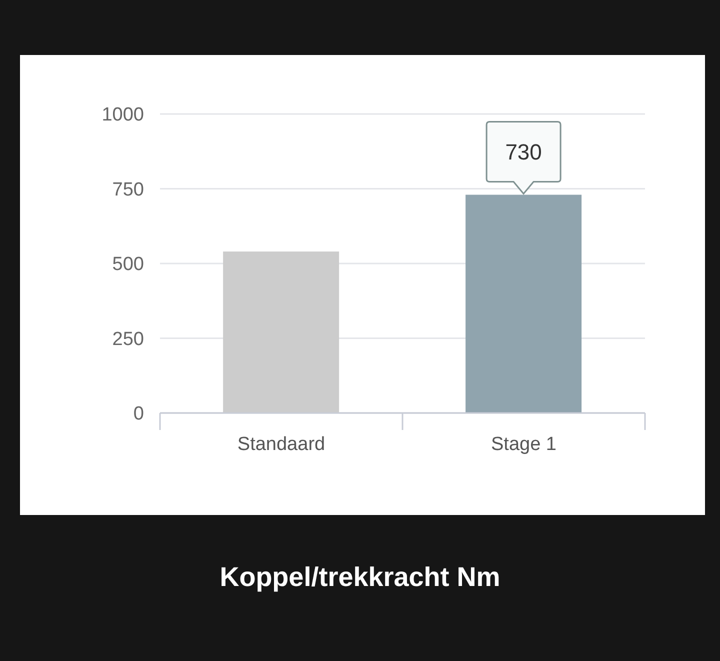  Describe the element at coordinates (523, 152) in the screenshot. I see `data-label: 730` at that location.